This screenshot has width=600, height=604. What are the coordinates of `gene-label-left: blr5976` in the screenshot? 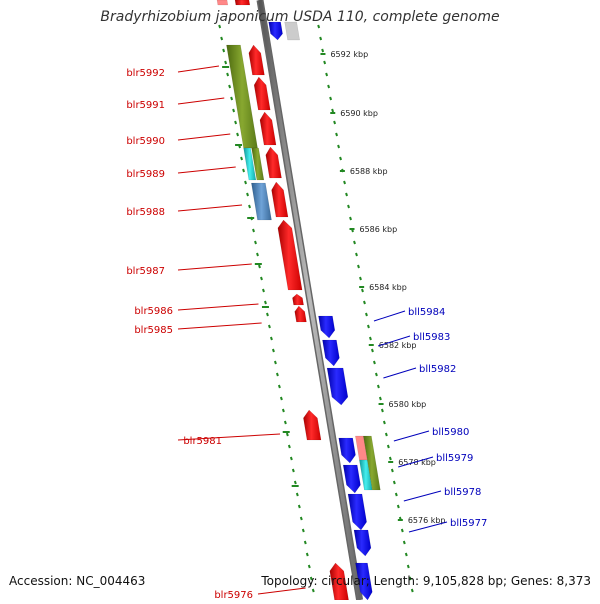 It's located at (233, 595).